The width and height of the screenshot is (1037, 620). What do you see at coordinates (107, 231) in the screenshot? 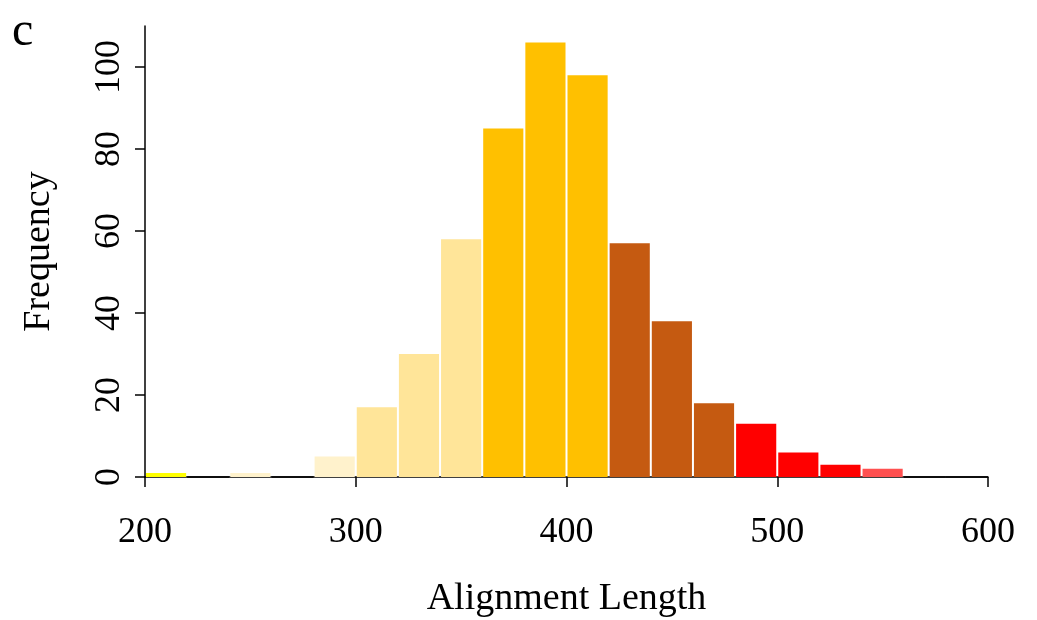
I see `y-tick-label: 60` at bounding box center [107, 231].